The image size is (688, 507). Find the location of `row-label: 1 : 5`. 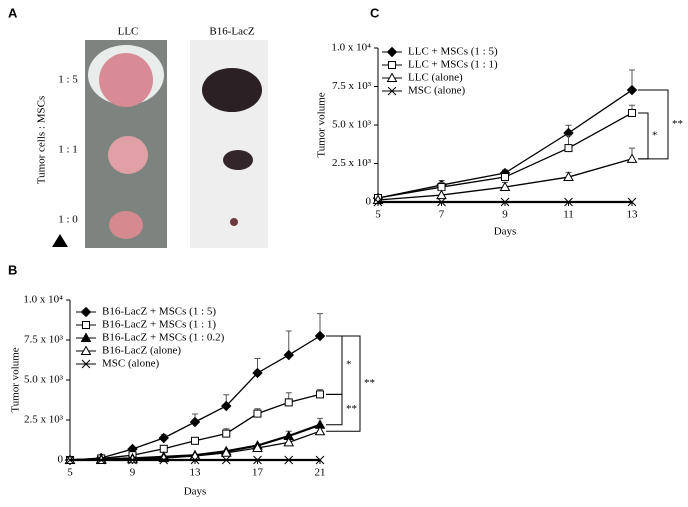

row-label: 1 : 5 is located at coordinates (68, 80).